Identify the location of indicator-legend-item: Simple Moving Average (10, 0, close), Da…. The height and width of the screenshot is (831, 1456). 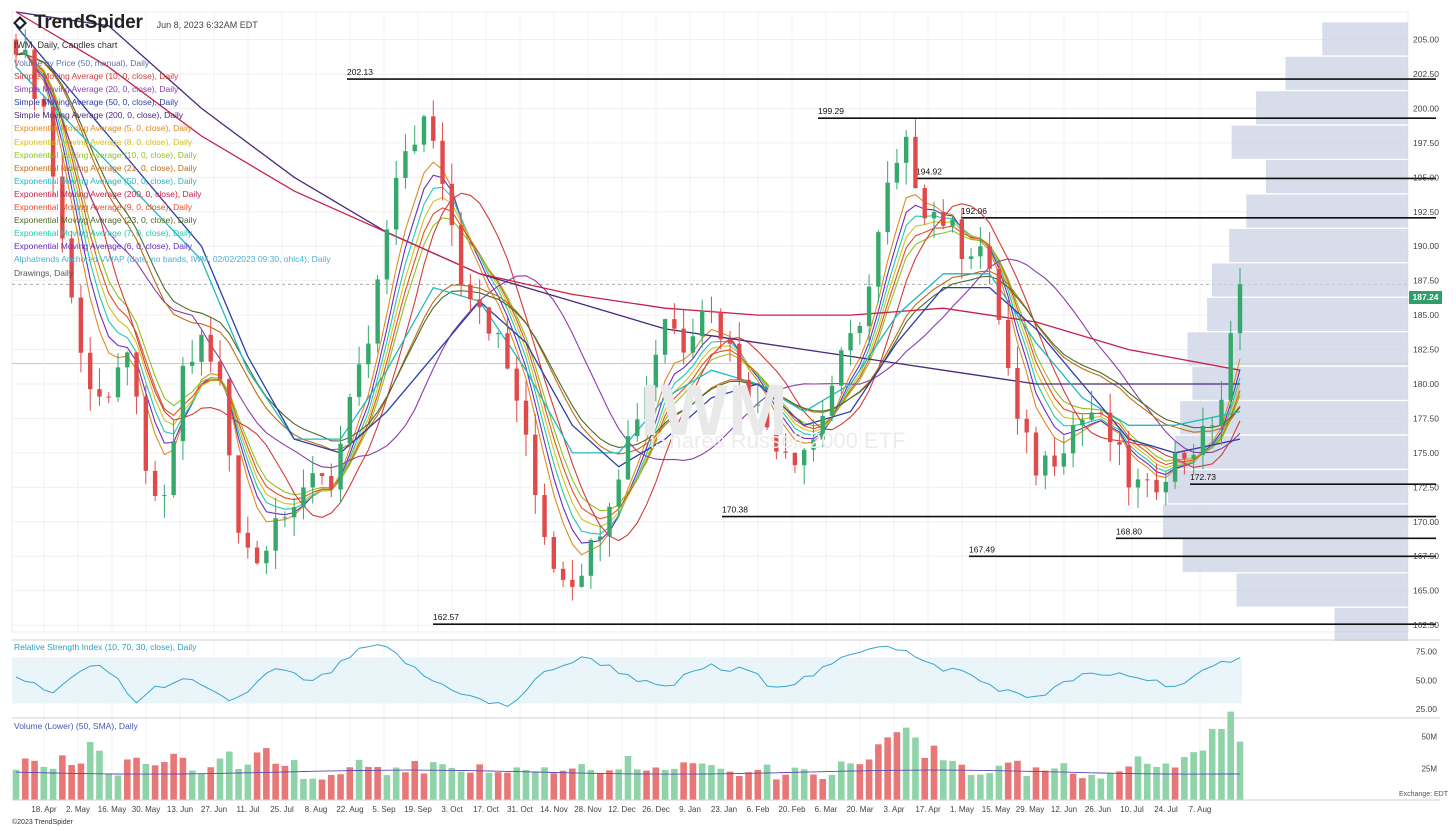
(96, 76).